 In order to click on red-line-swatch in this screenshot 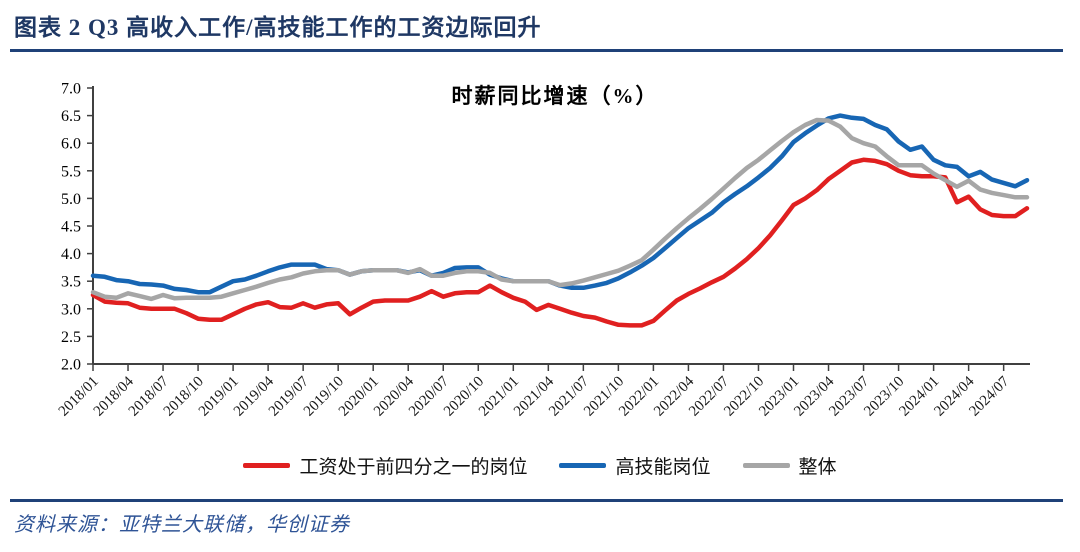, I will do `click(267, 465)`.